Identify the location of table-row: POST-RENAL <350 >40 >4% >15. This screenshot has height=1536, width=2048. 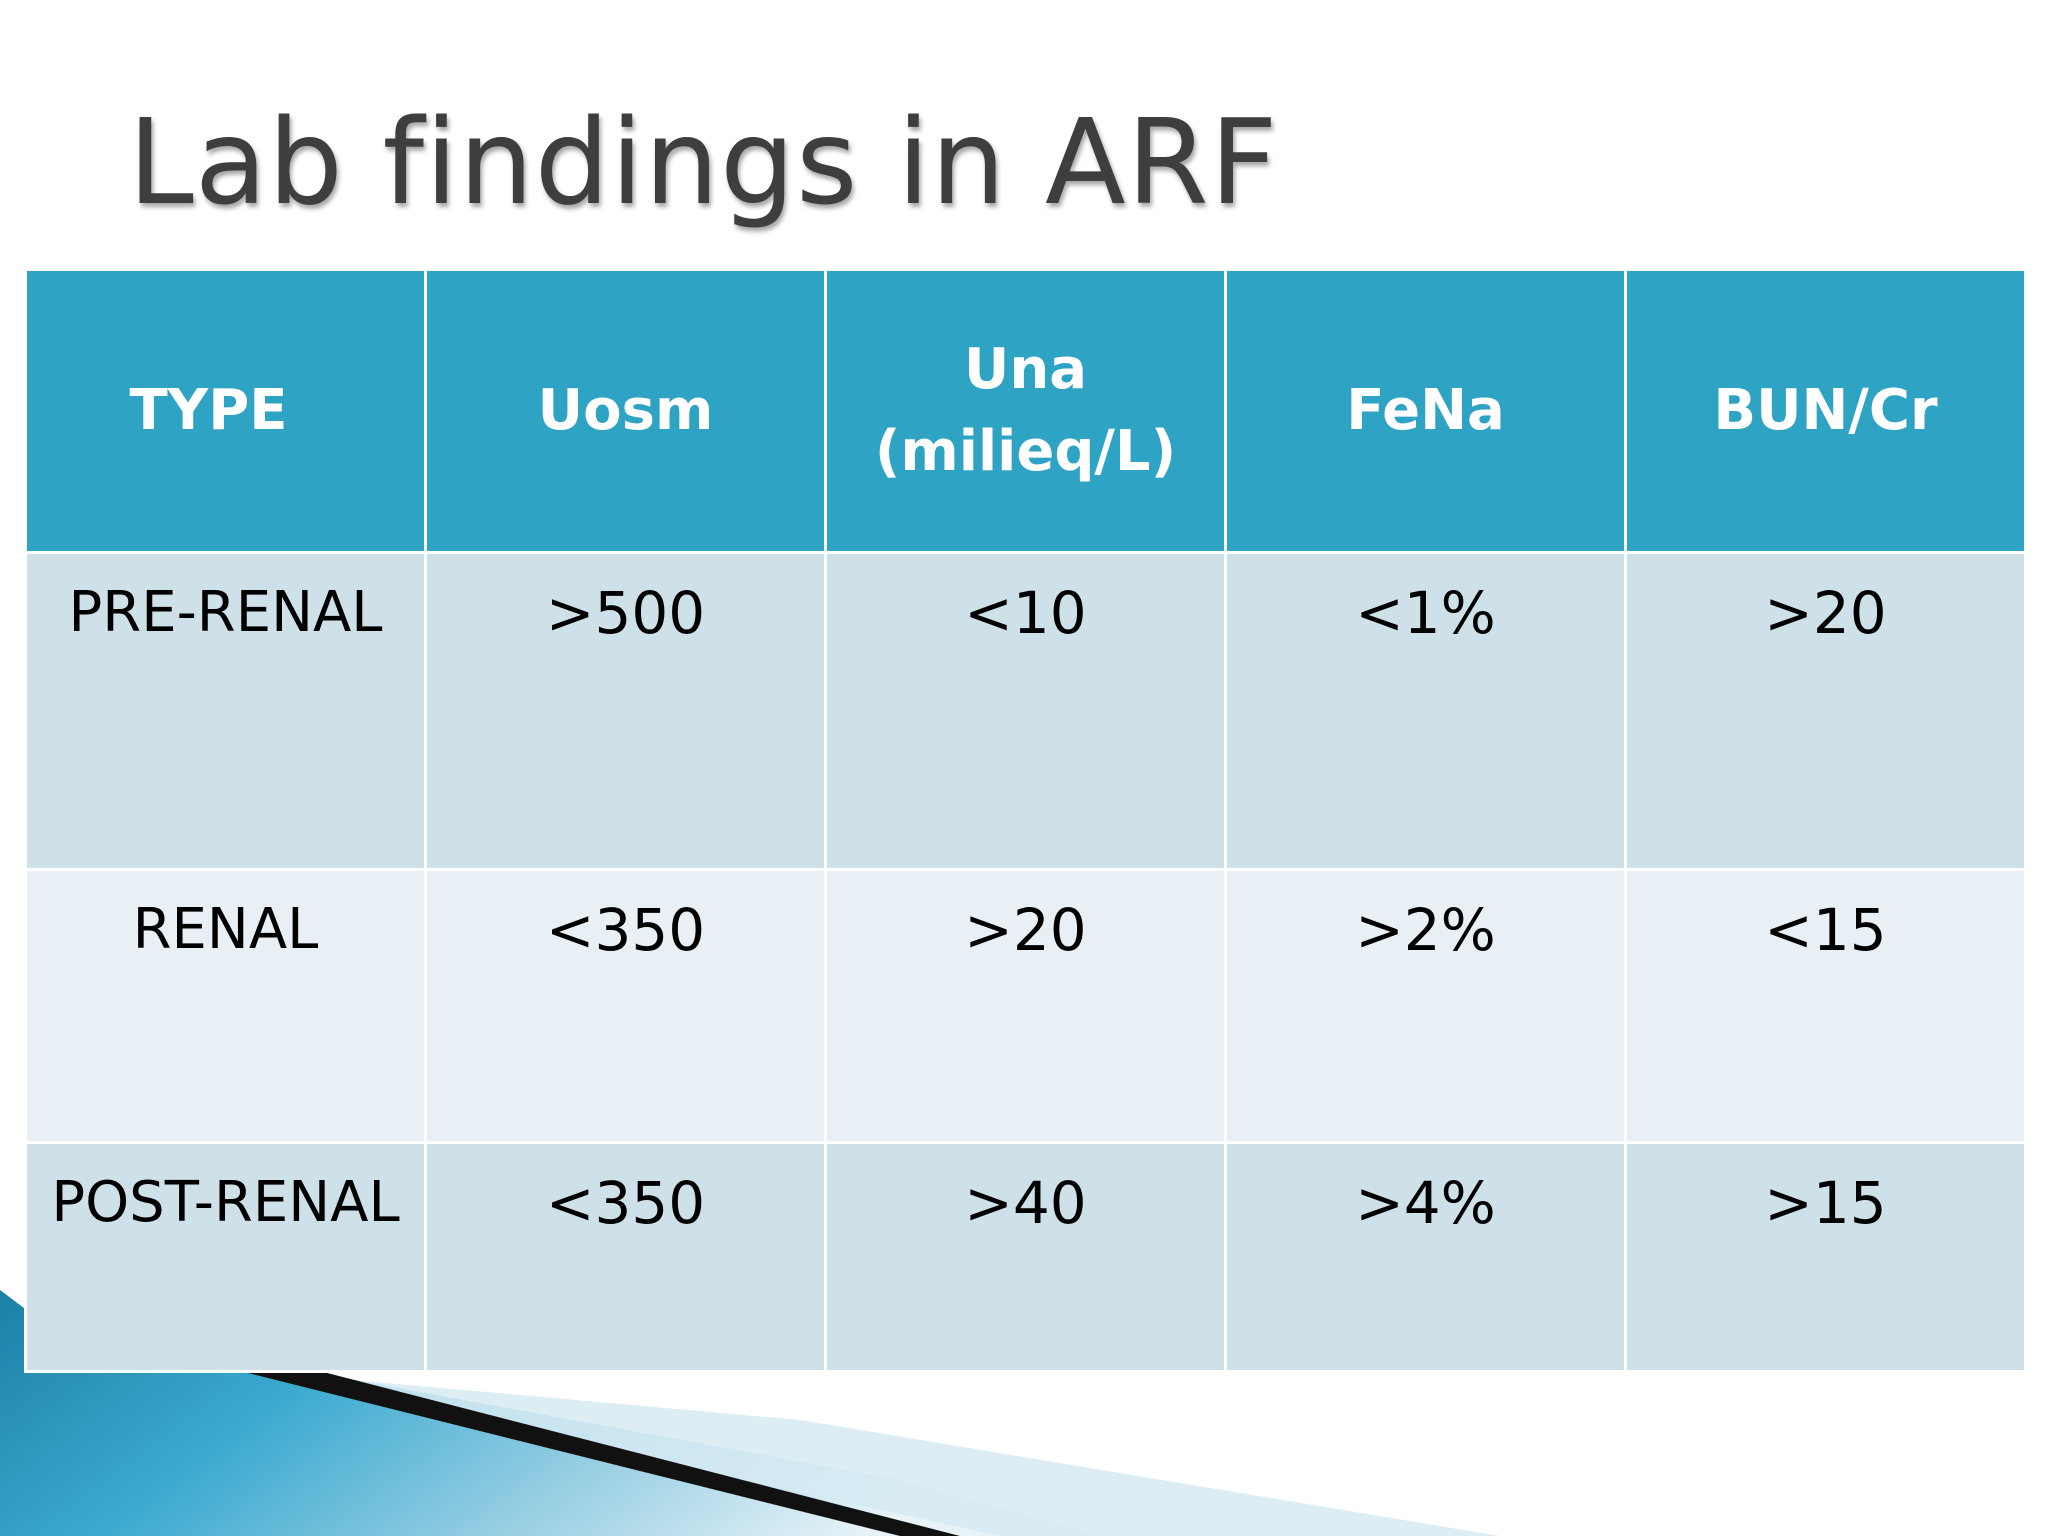
(1025, 1257).